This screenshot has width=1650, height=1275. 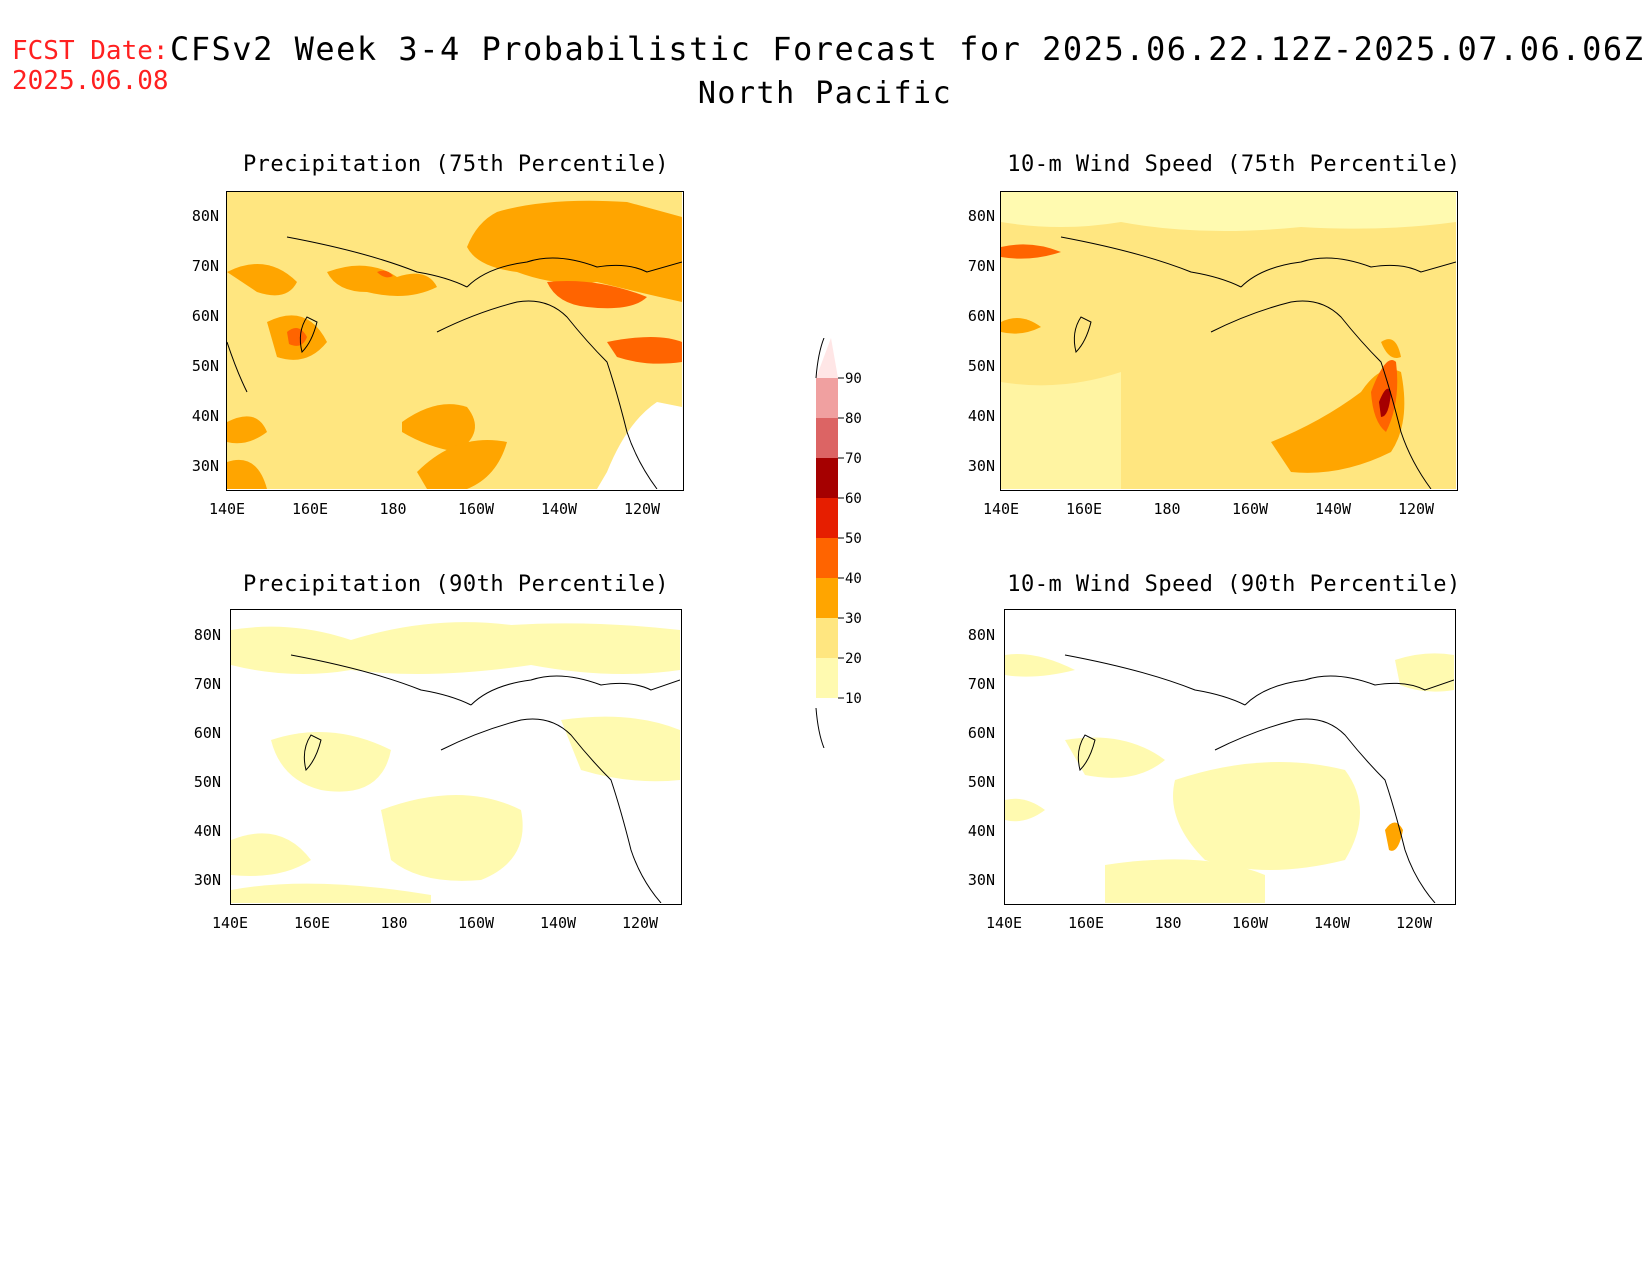 I want to click on colorbar-label-30: 30, so click(x=853, y=619).